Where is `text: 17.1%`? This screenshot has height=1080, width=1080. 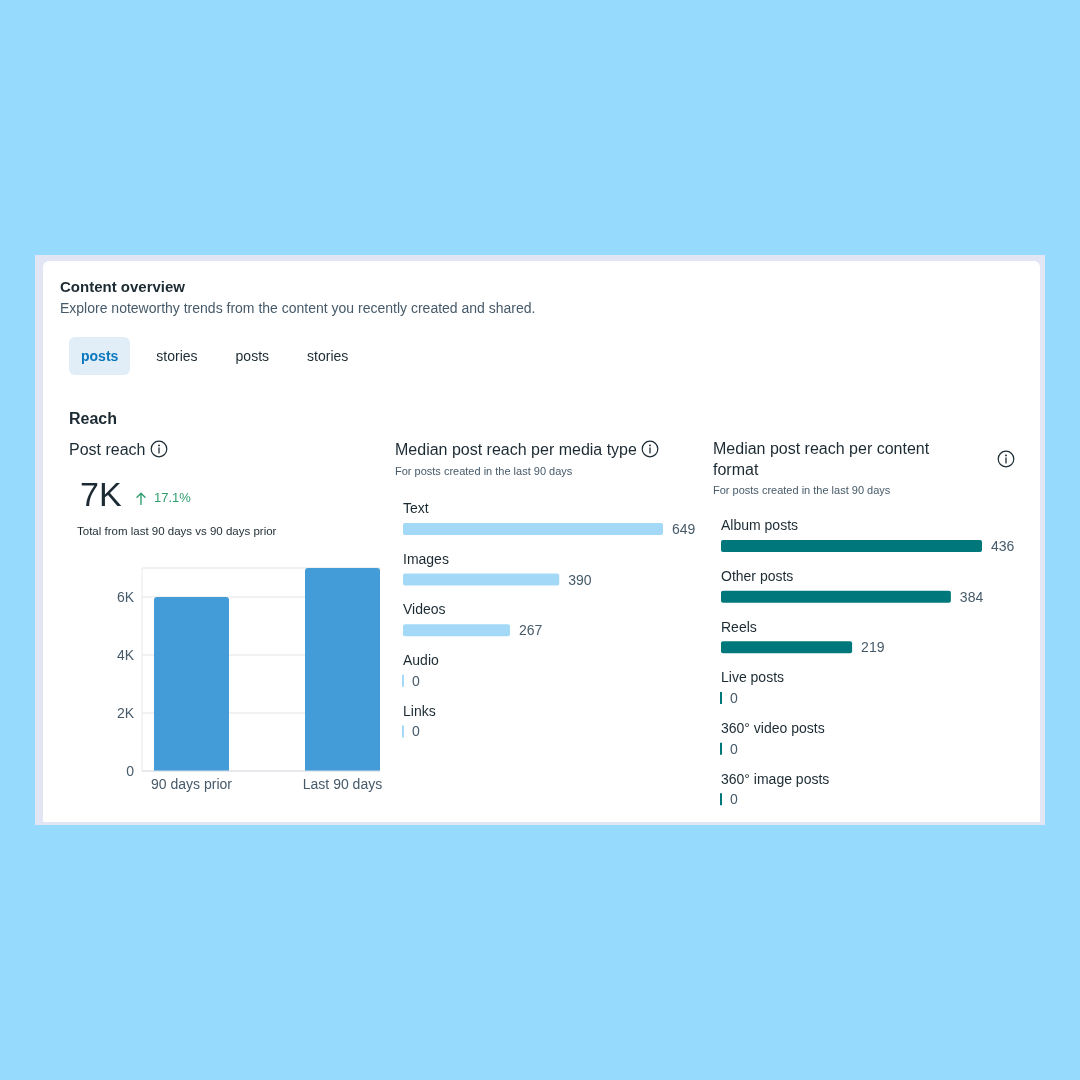 text: 17.1% is located at coordinates (172, 497).